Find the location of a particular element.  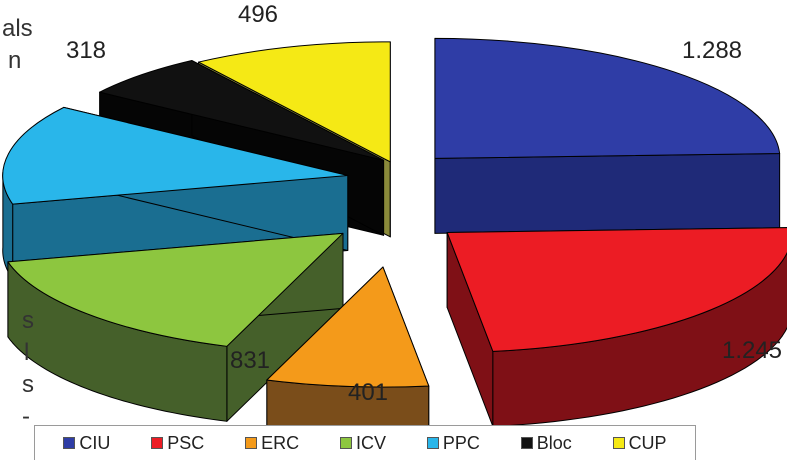

legend-item-ppc: PPC is located at coordinates (453, 443).